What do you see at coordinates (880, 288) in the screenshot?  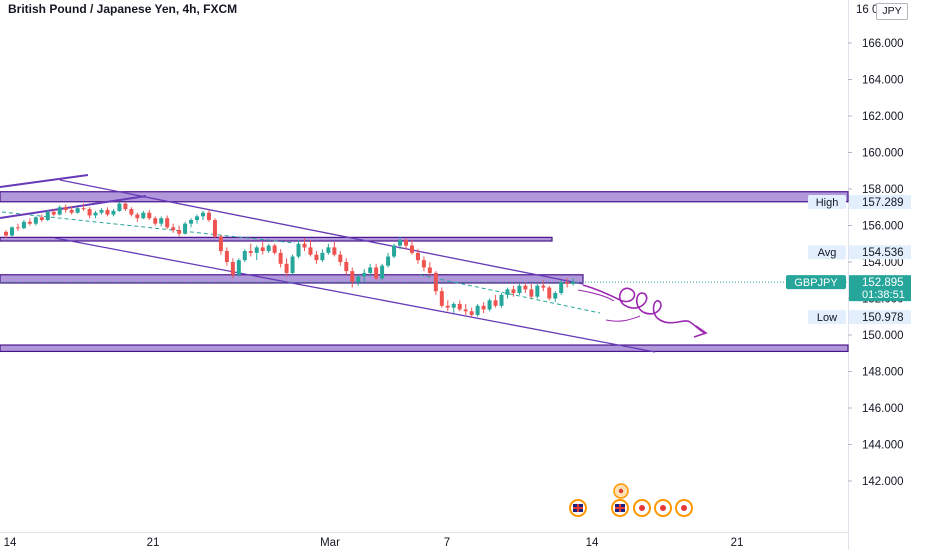 I see `price-tag` at bounding box center [880, 288].